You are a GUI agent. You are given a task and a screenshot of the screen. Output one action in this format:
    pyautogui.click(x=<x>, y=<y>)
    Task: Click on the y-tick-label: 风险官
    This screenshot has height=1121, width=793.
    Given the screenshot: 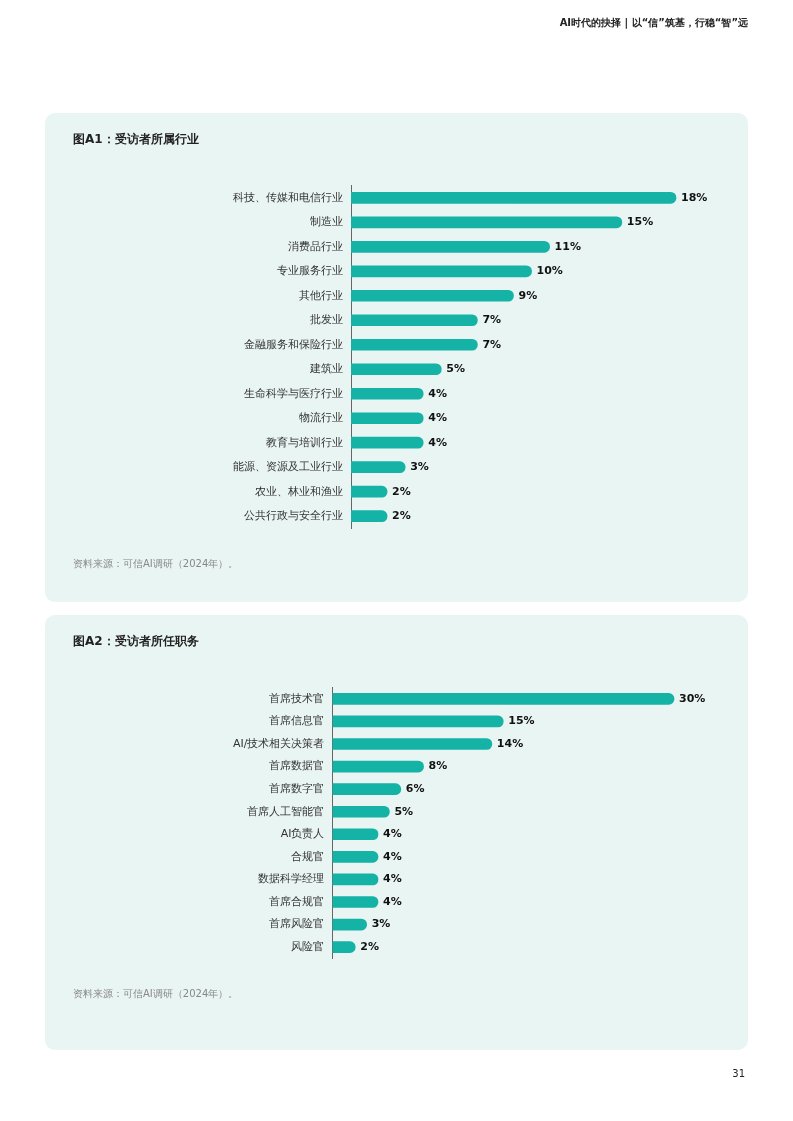 What is the action you would take?
    pyautogui.click(x=308, y=946)
    